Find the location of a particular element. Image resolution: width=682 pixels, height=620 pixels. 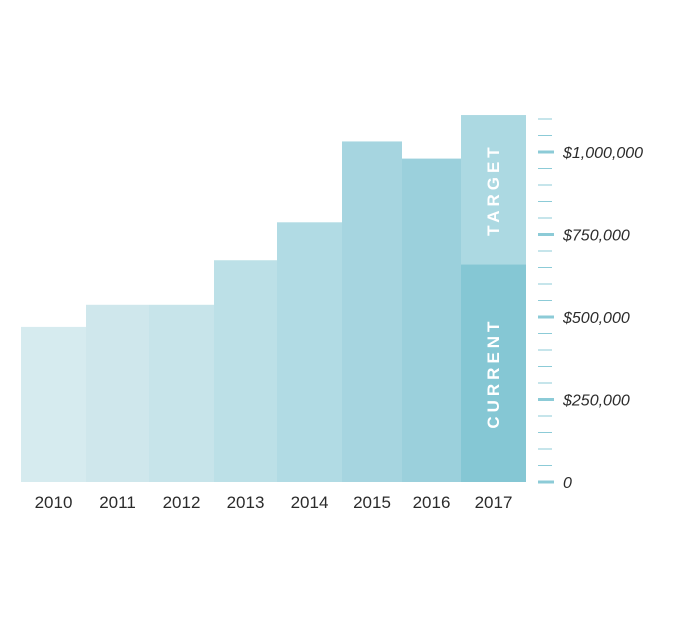

bar-2013 is located at coordinates (245, 371).